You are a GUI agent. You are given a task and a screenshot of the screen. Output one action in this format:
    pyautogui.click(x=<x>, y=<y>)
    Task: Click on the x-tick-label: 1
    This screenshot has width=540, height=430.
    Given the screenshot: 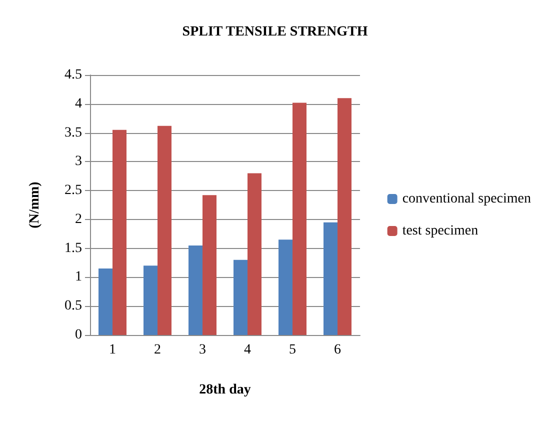 What is the action you would take?
    pyautogui.click(x=112, y=350)
    